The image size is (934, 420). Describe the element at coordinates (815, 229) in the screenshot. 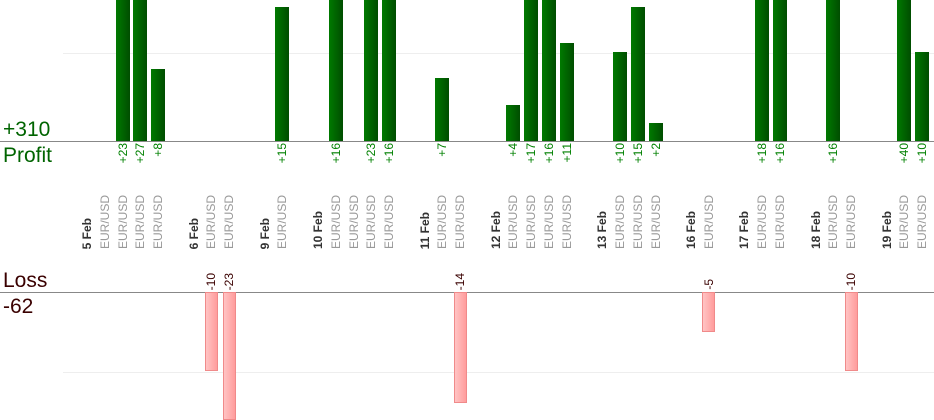

I see `date-label: 18 Feb` at that location.